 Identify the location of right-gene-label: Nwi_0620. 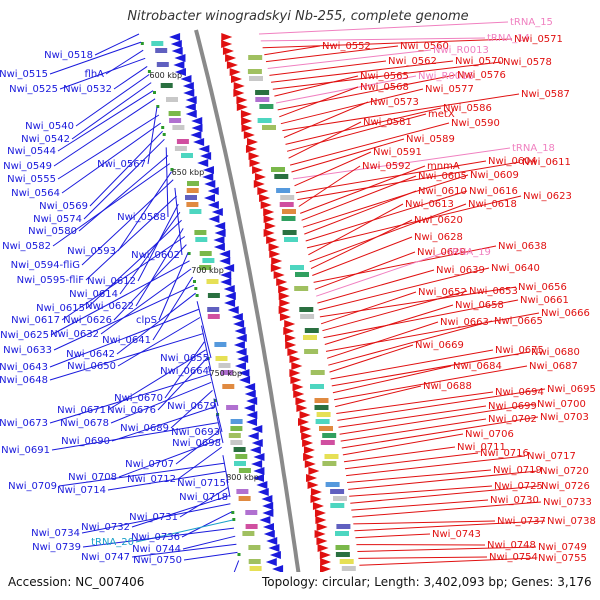
(438, 220).